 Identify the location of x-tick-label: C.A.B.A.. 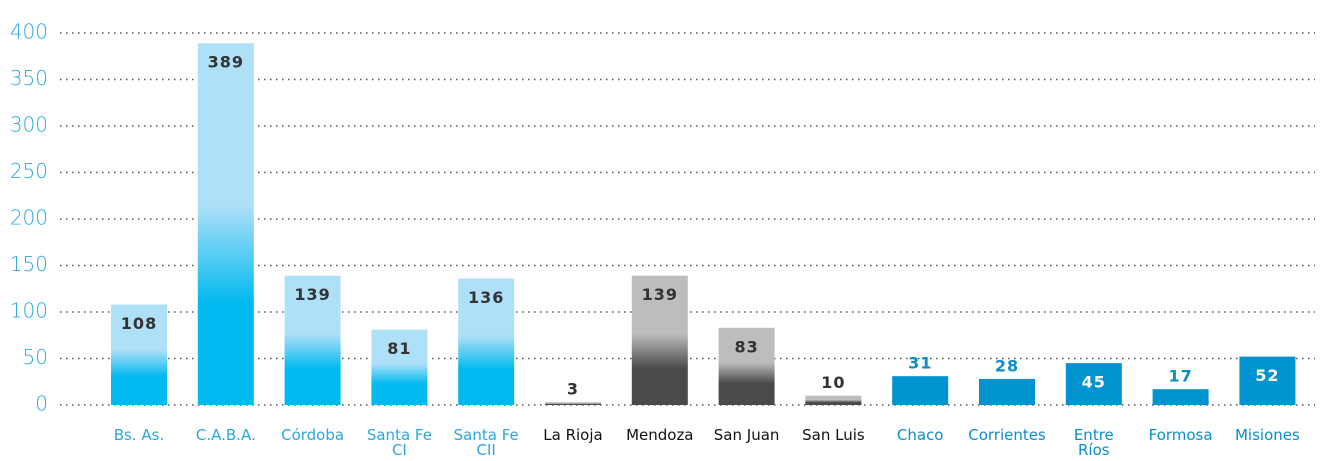
(226, 435).